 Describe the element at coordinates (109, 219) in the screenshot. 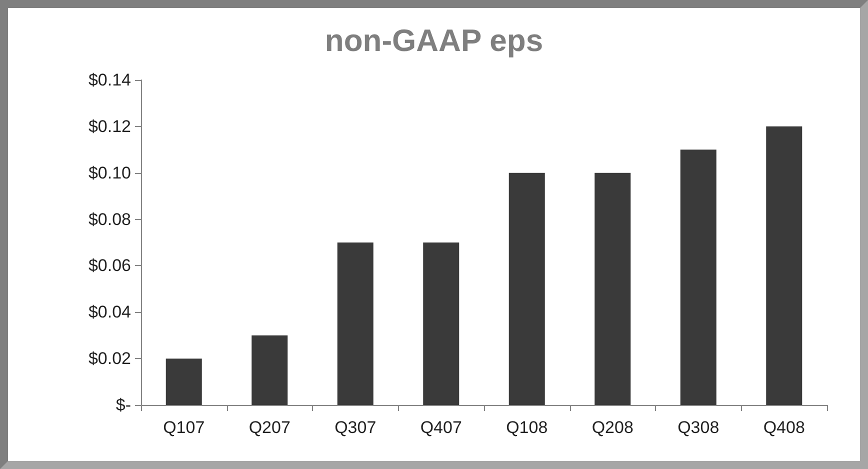

I see `y-tick-label: $0.08` at that location.